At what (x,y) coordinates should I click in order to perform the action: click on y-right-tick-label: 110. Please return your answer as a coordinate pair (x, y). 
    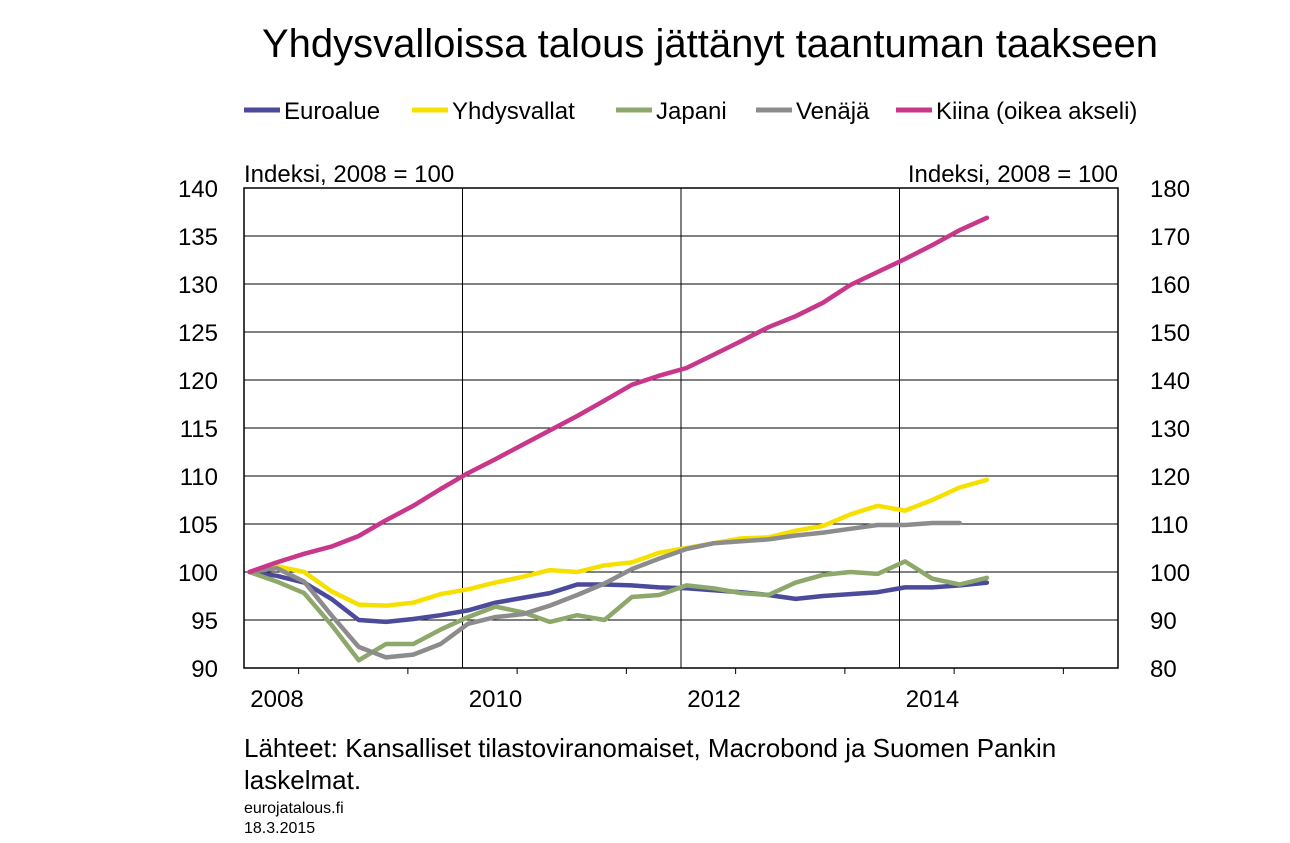
    Looking at the image, I should click on (1169, 525).